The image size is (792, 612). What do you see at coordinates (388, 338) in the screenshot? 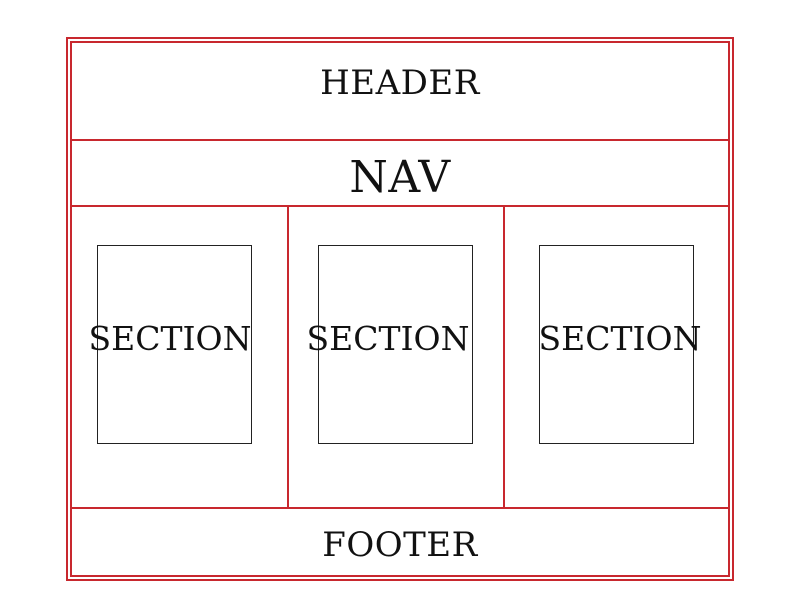
I see `section-label-2: SECTION` at bounding box center [388, 338].